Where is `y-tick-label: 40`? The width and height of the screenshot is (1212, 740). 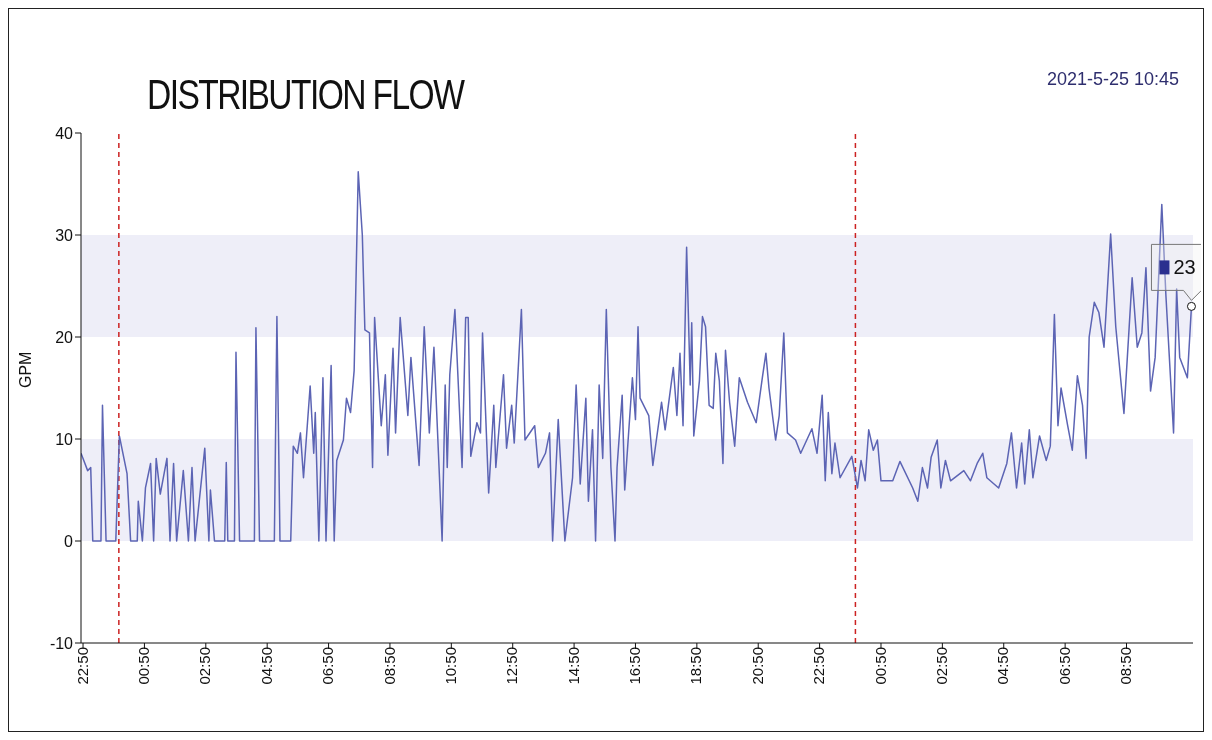
y-tick-label: 40 is located at coordinates (64, 133).